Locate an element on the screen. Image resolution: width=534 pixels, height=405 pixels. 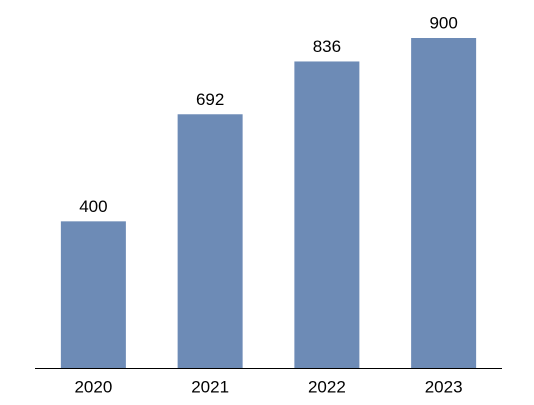
value-label: 692 is located at coordinates (210, 99).